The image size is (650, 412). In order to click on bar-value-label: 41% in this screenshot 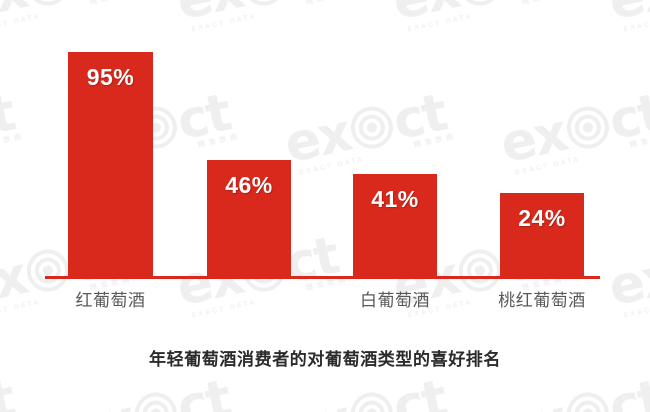, I will do `click(395, 199)`.